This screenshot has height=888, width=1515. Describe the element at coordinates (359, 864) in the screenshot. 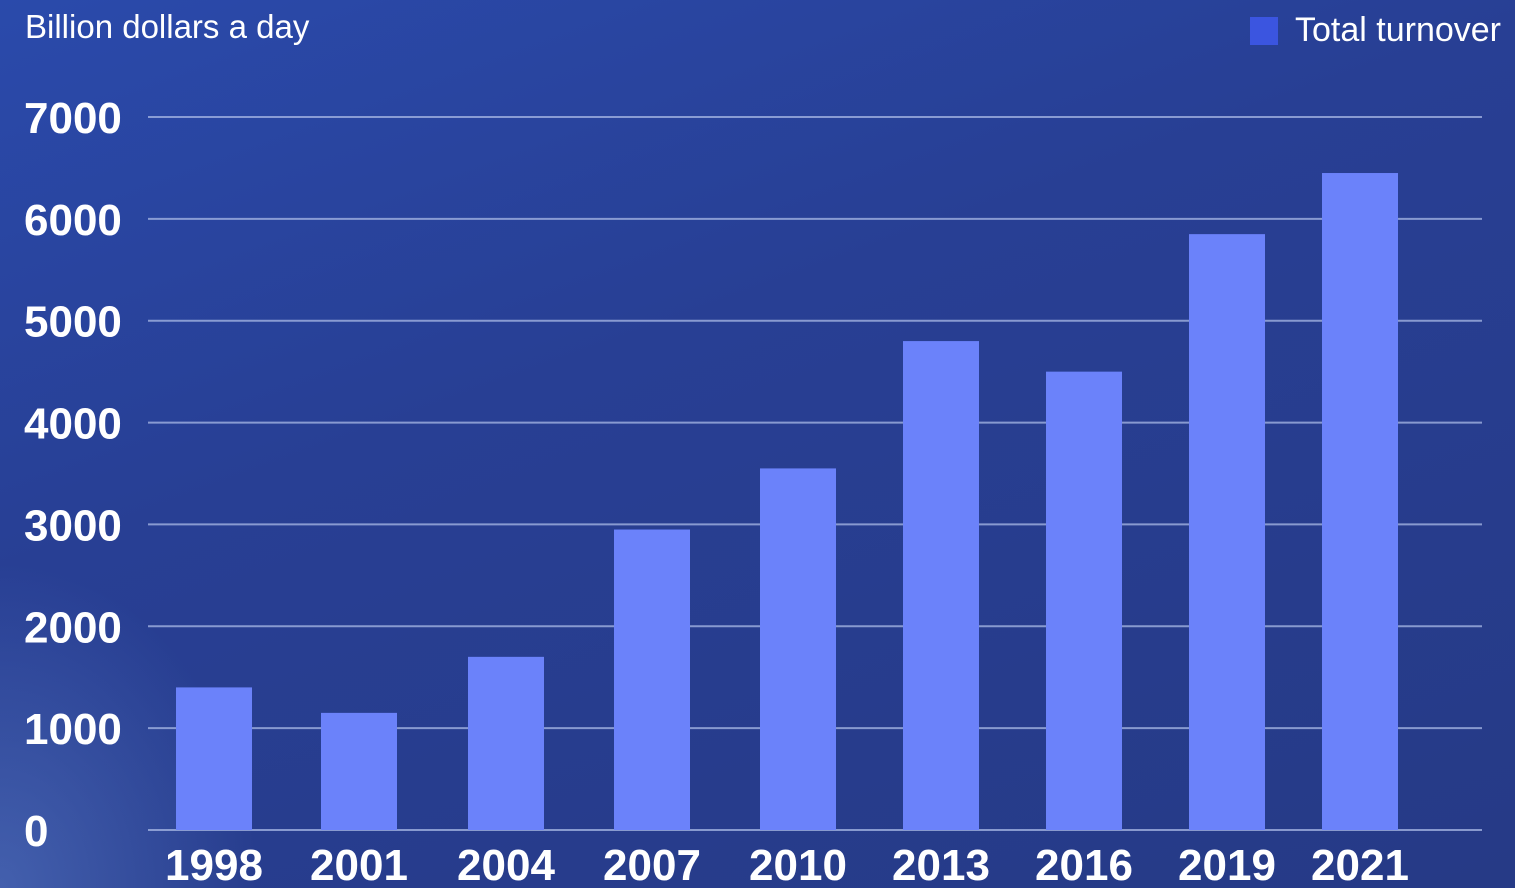

I see `x-tick-label: 2001` at that location.